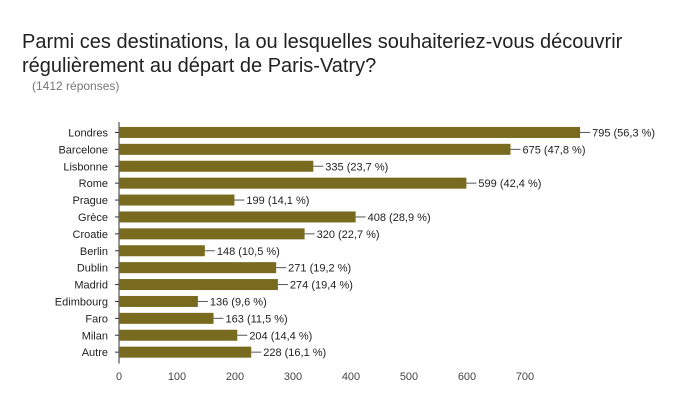  Describe the element at coordinates (238, 302) in the screenshot. I see `data-label: 136 (9,6 %)` at that location.